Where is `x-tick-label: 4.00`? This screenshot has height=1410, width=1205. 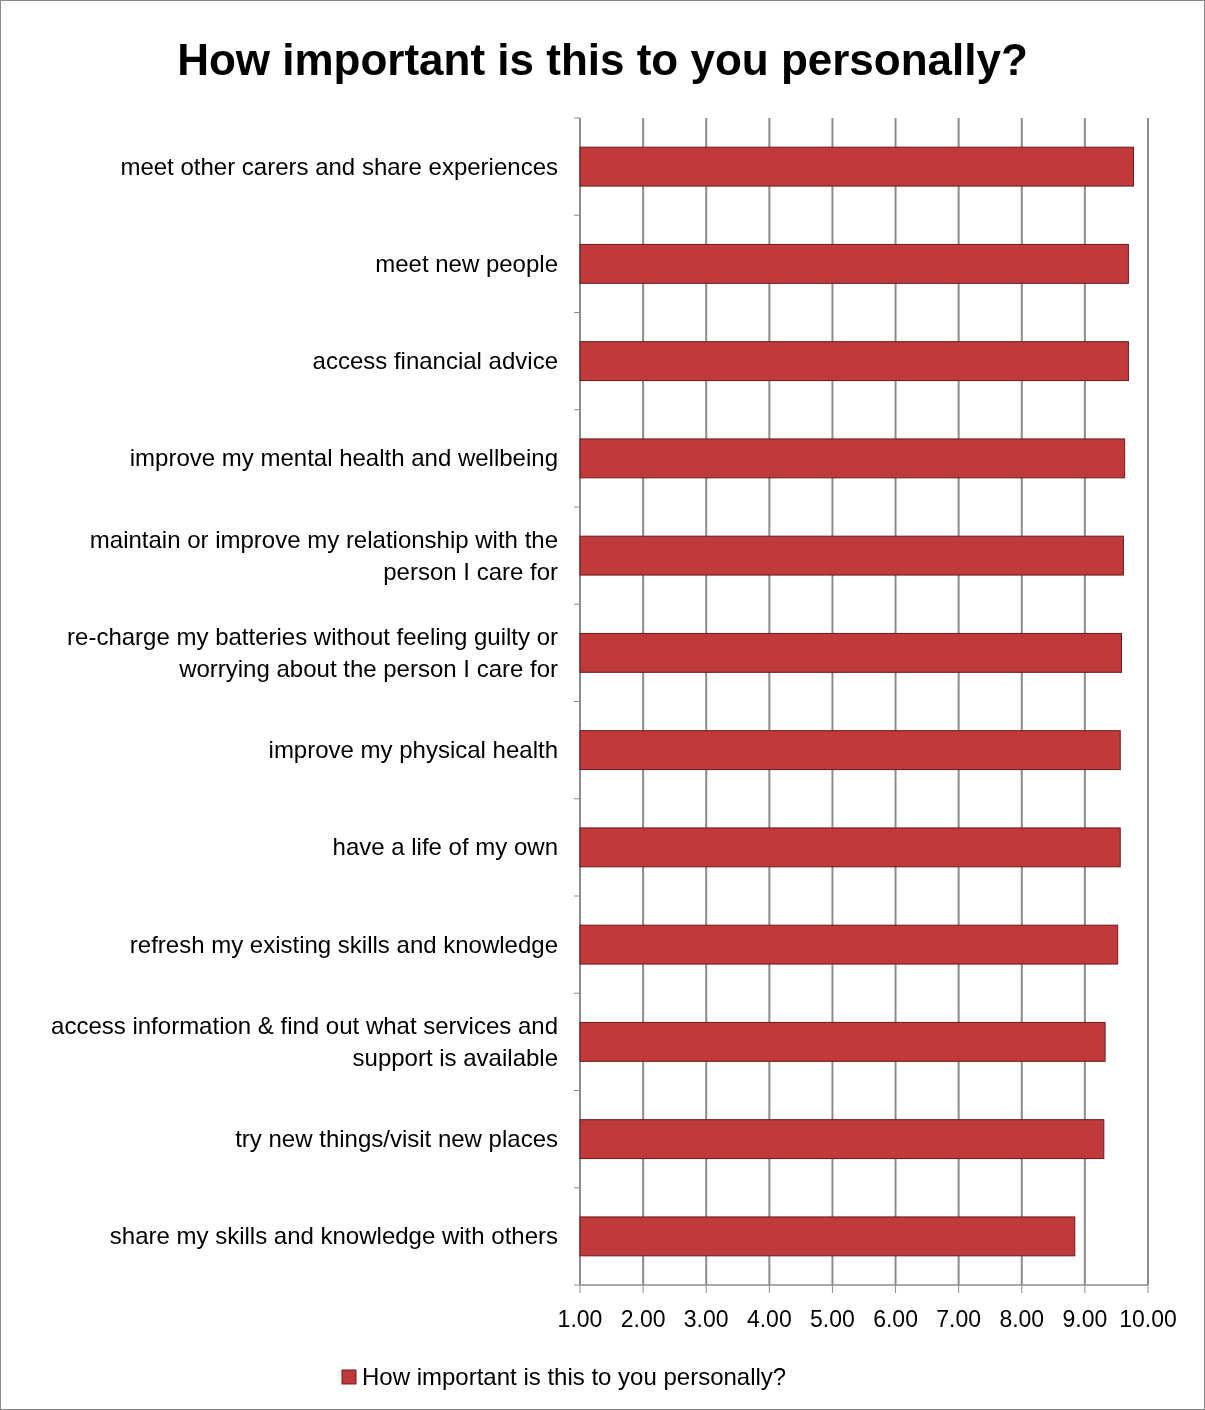
x-tick-label: 4.00 is located at coordinates (769, 1319).